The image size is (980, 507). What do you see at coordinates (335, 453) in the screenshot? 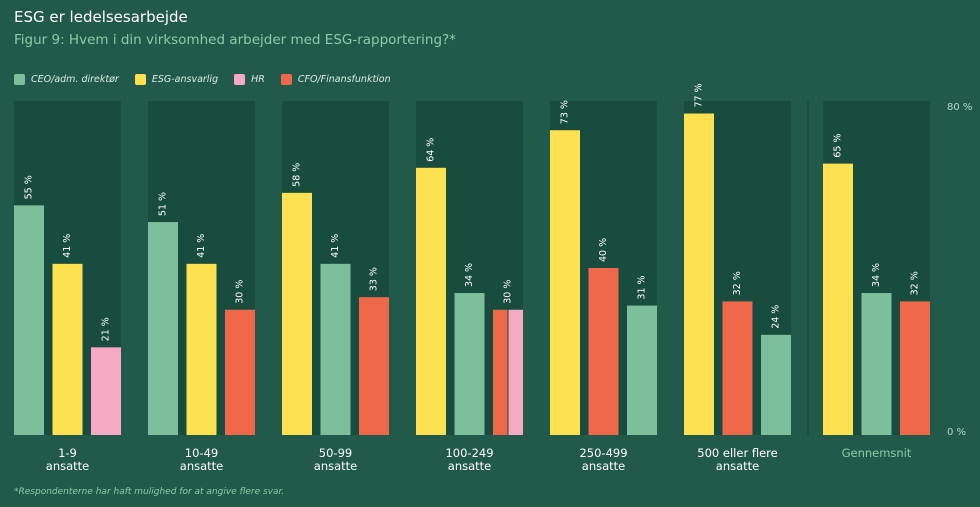
I see `category-label-2-0: 50-99` at bounding box center [335, 453].